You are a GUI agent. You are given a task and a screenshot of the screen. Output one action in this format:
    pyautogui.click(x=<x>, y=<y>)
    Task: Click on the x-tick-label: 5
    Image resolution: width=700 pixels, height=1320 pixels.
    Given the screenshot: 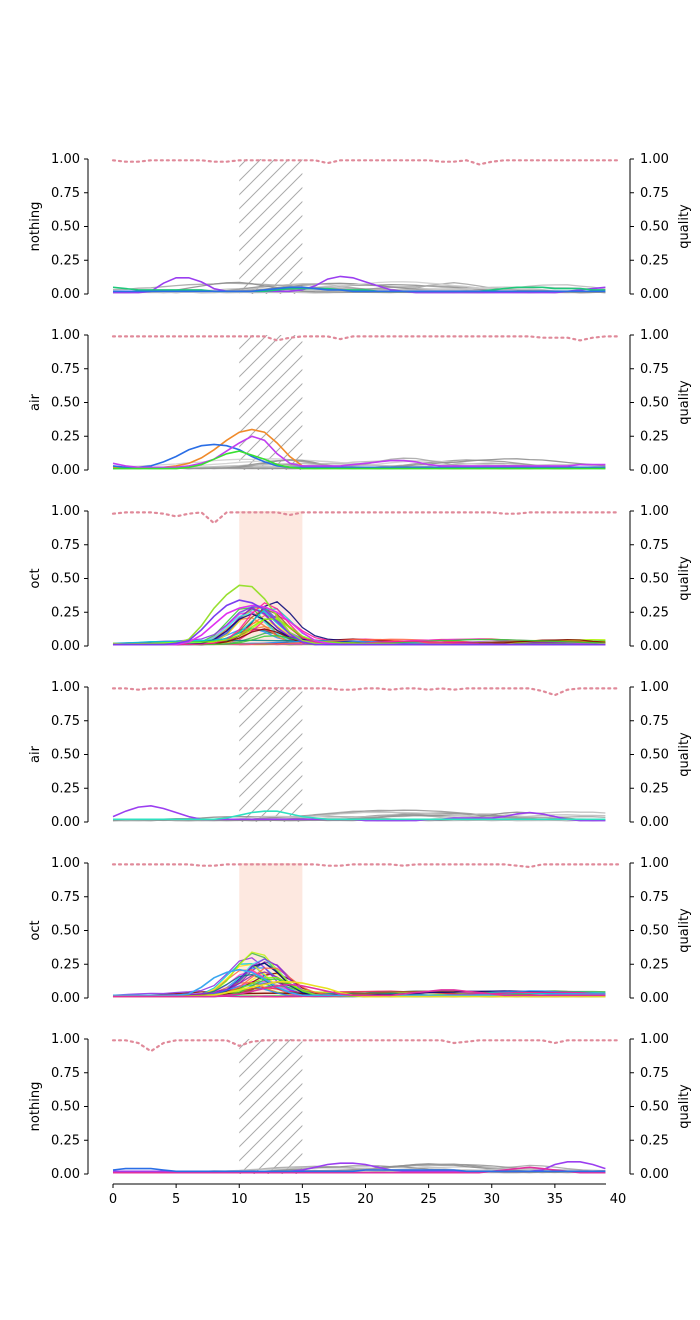 What is the action you would take?
    pyautogui.click(x=176, y=1199)
    